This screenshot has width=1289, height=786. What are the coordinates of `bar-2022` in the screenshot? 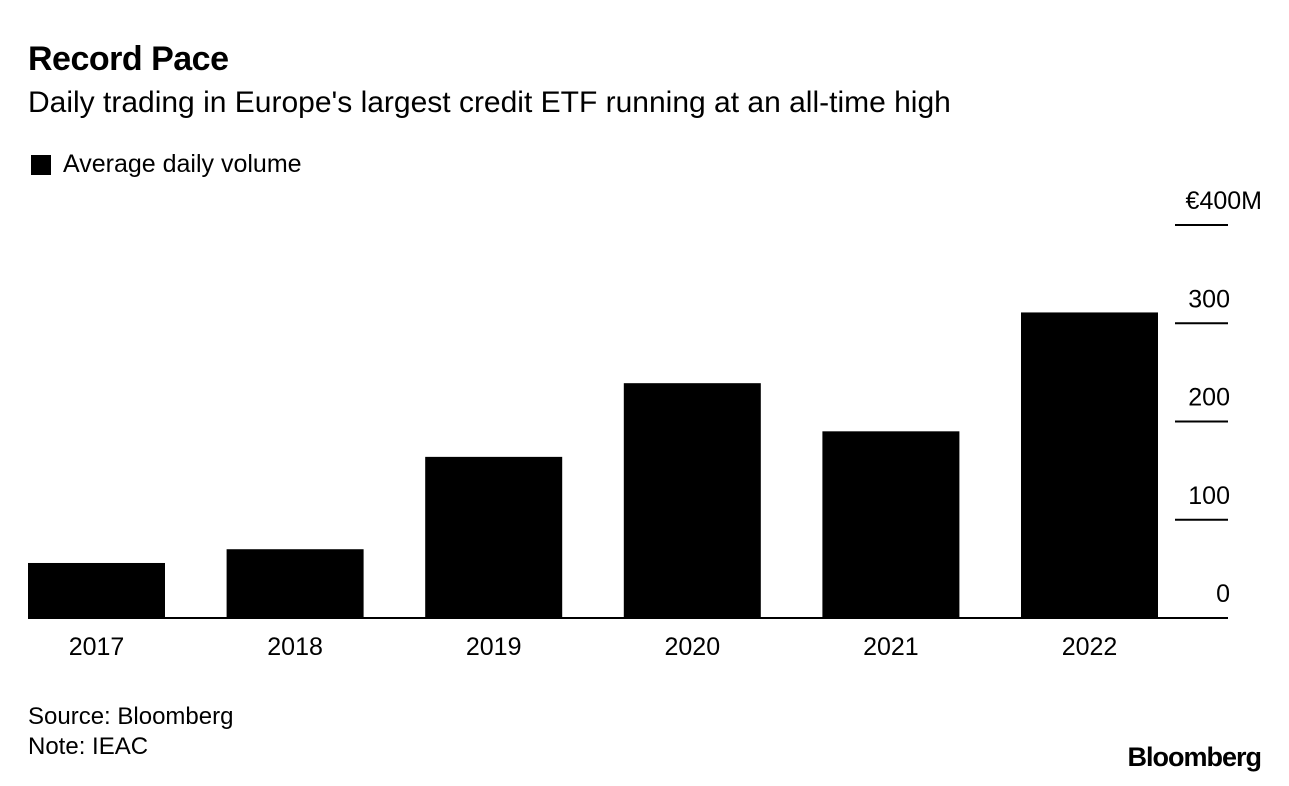 It's located at (1089, 465).